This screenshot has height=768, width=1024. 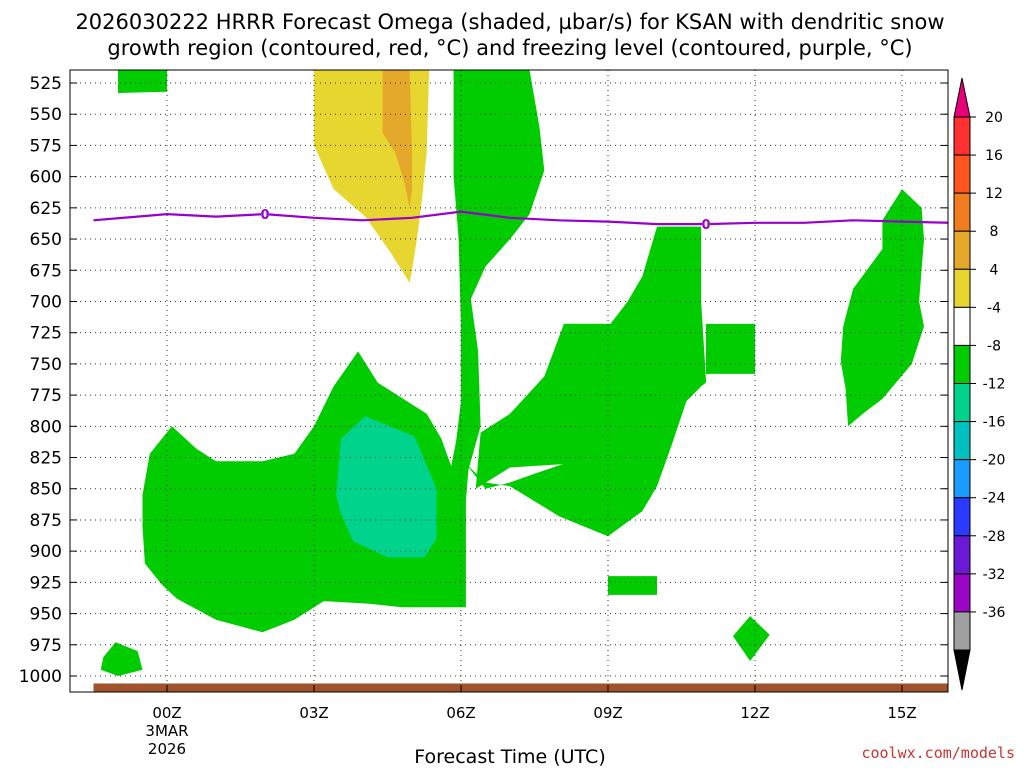 I want to click on colorbar-bottom-arrow, so click(x=962, y=670).